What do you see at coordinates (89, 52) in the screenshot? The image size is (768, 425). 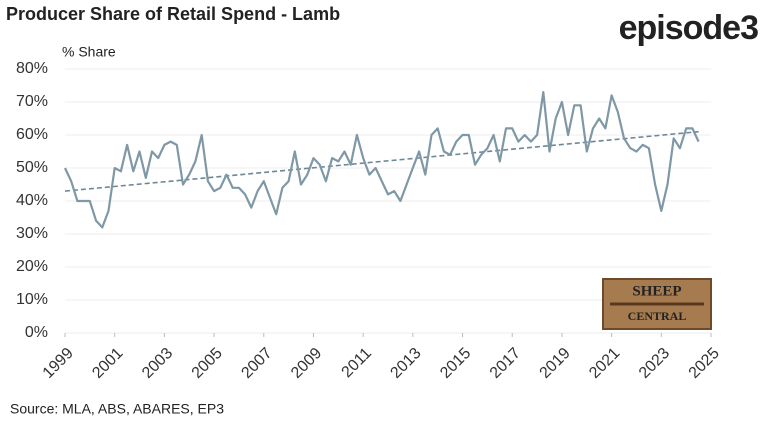 I see `y-axis-label: % Share` at bounding box center [89, 52].